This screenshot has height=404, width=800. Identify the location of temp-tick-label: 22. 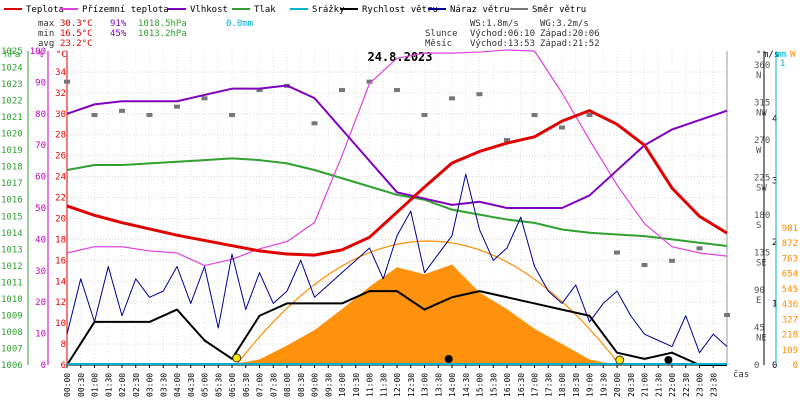
(60, 199).